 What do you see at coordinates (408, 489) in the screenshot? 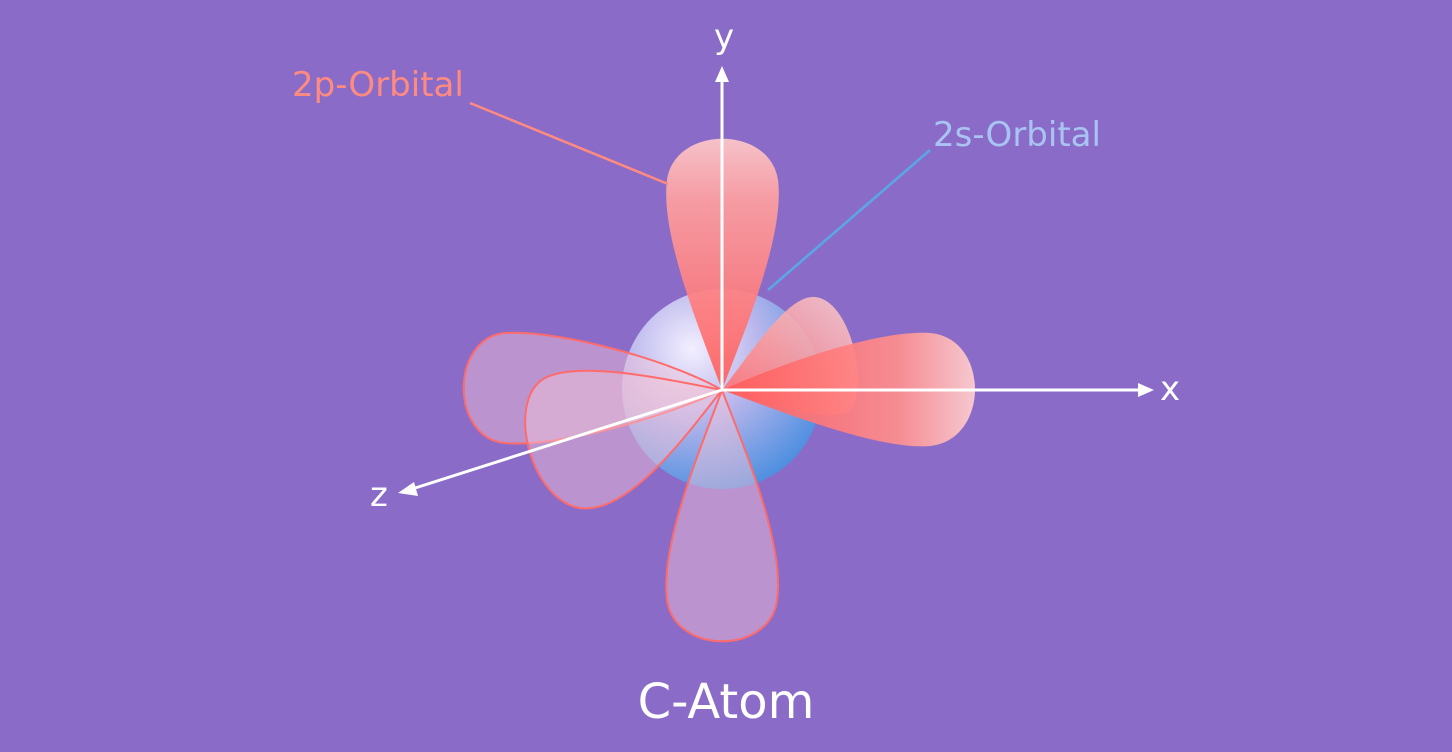
I see `z-axis-arrowhead` at bounding box center [408, 489].